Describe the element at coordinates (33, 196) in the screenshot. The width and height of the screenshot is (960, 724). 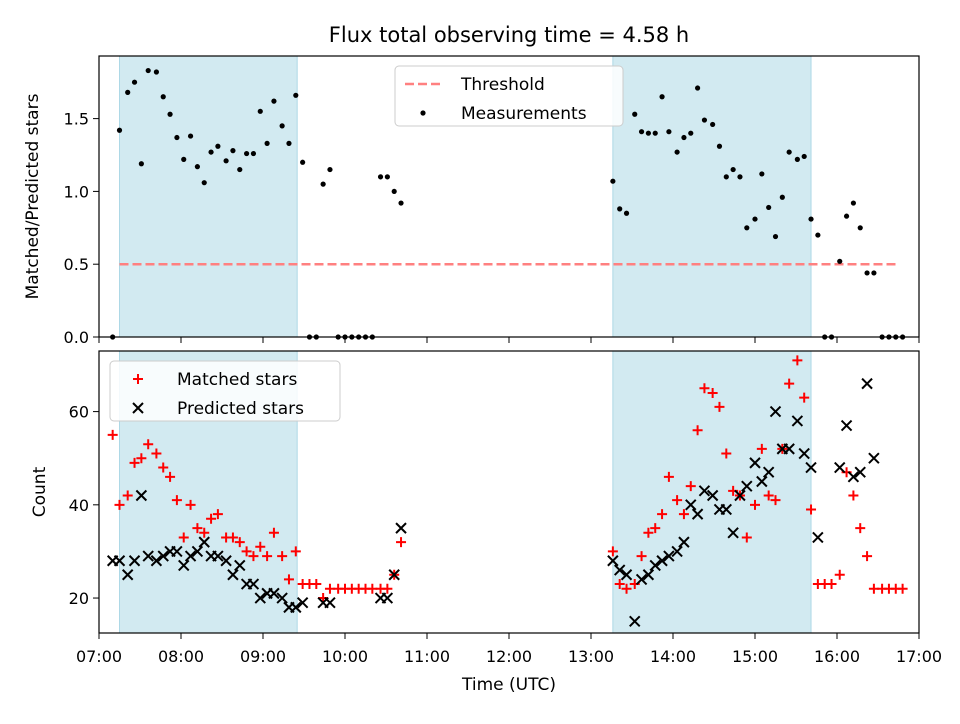
I see `y-axis-label: Matched/Predicted stars` at that location.